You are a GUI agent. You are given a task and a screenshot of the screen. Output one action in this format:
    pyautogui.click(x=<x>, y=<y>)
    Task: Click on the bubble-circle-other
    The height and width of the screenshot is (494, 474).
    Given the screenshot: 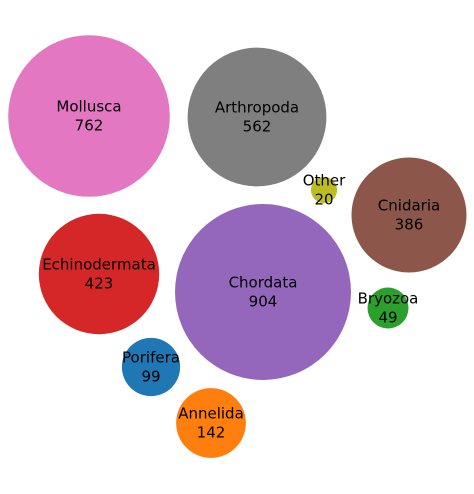 What is the action you would take?
    pyautogui.click(x=324, y=190)
    